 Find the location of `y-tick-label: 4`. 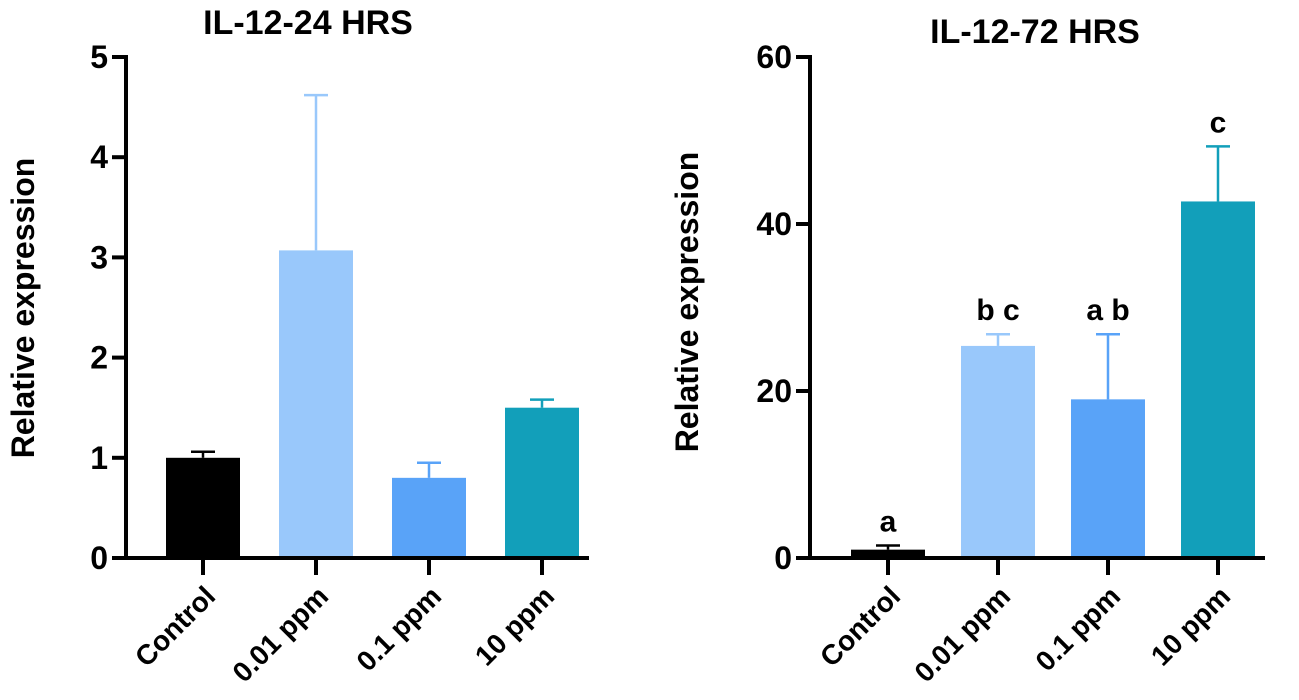

y-tick-label: 4 is located at coordinates (99, 157).